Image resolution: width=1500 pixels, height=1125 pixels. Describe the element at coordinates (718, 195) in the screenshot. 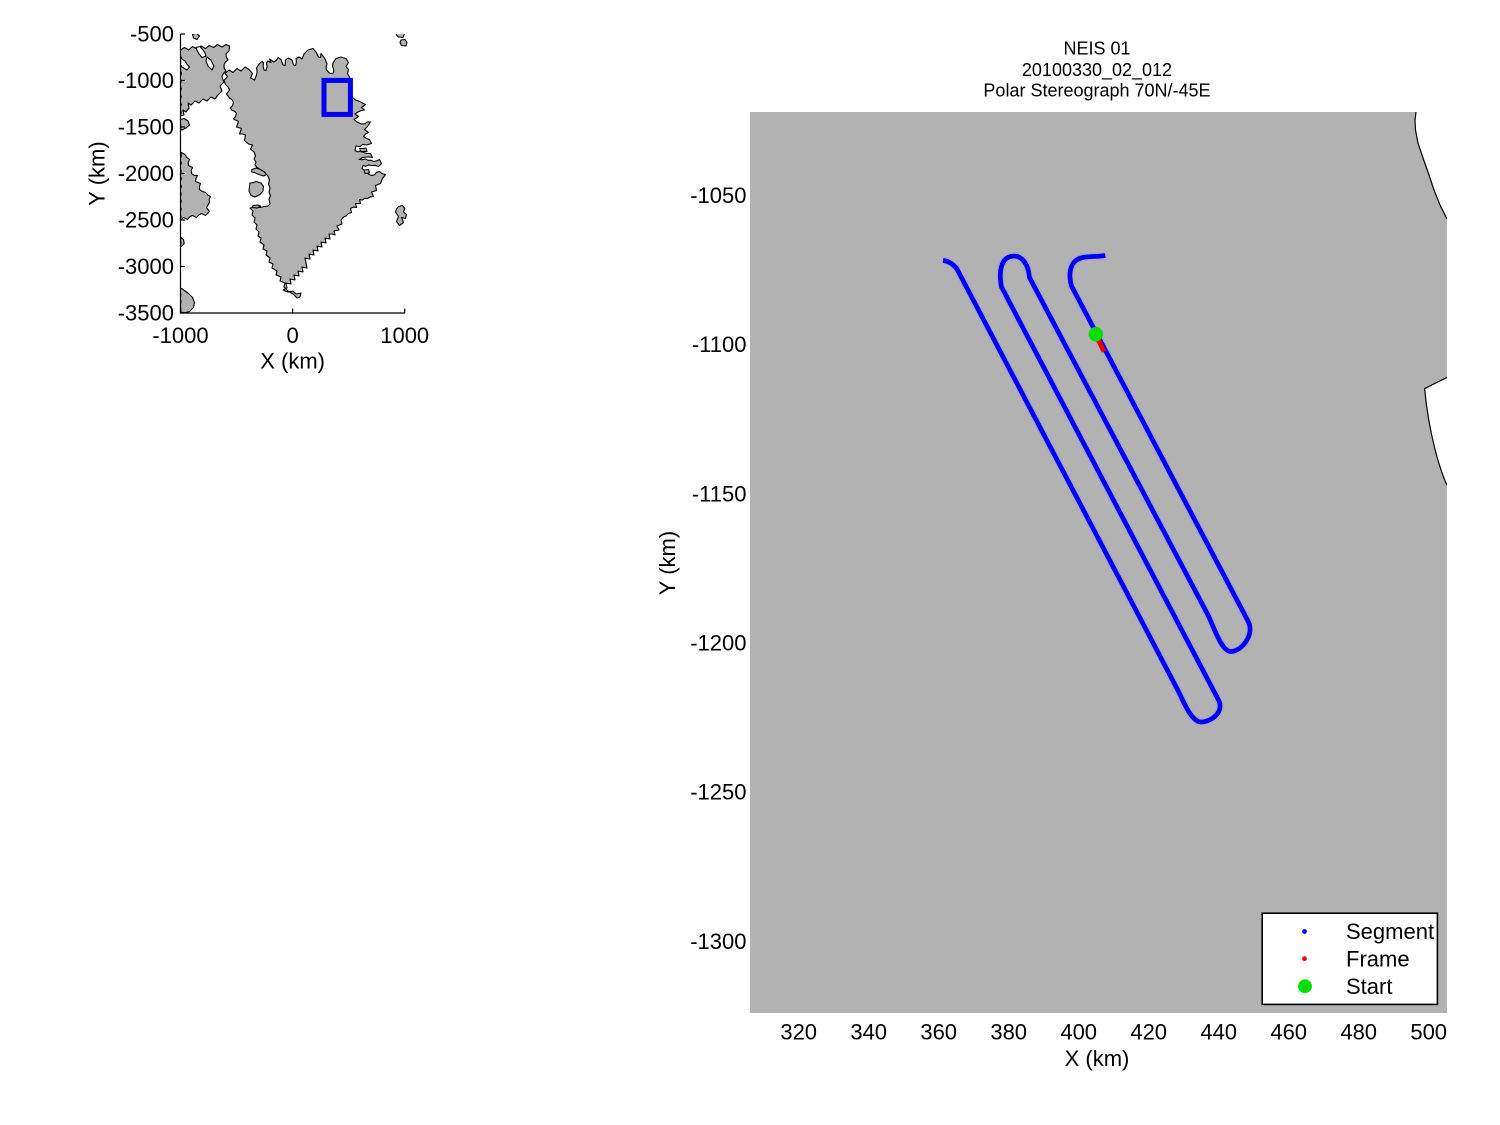

I see `svg-text: -1050` at that location.